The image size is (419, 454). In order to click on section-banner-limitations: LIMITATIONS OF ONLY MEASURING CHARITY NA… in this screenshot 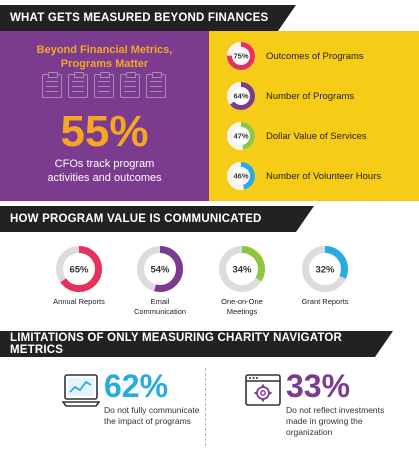, I will do `click(196, 344)`.